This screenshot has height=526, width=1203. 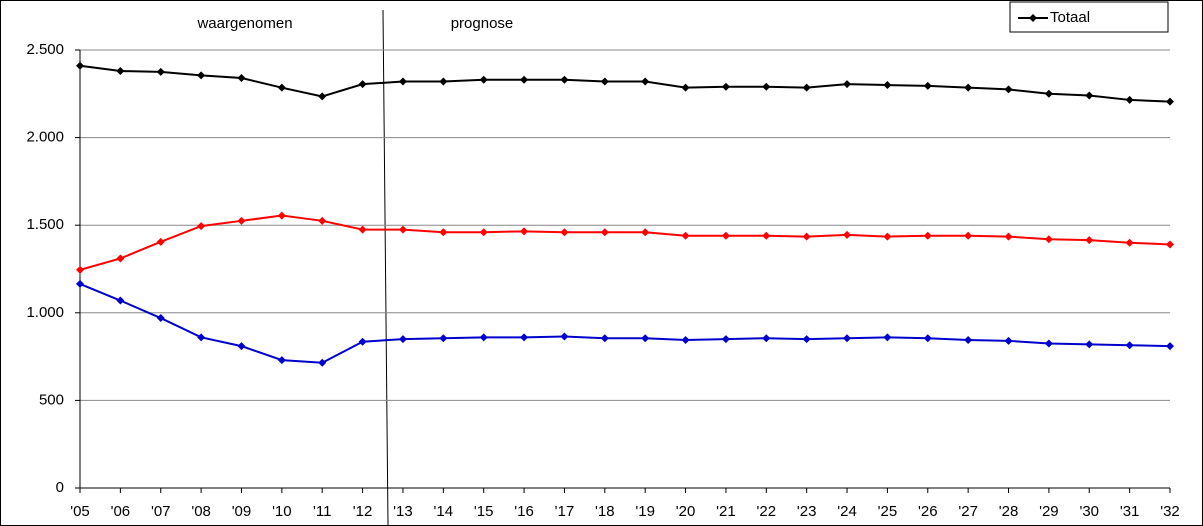 I want to click on annotation: prognose, so click(x=482, y=23).